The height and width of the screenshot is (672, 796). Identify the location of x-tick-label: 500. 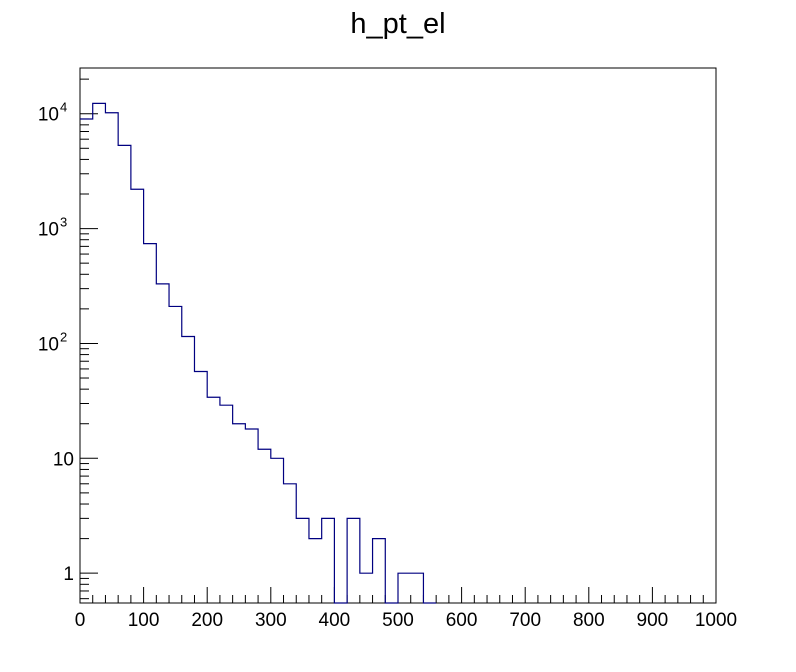
(398, 620).